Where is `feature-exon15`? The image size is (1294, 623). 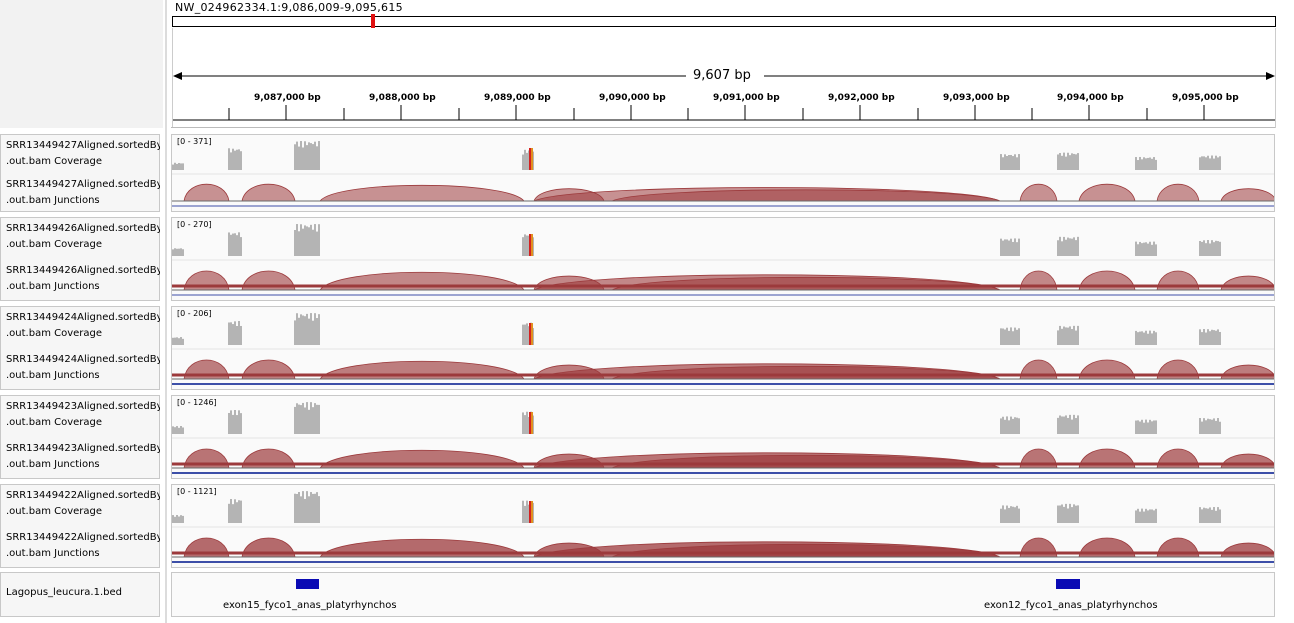 feature-exon15 is located at coordinates (307, 584).